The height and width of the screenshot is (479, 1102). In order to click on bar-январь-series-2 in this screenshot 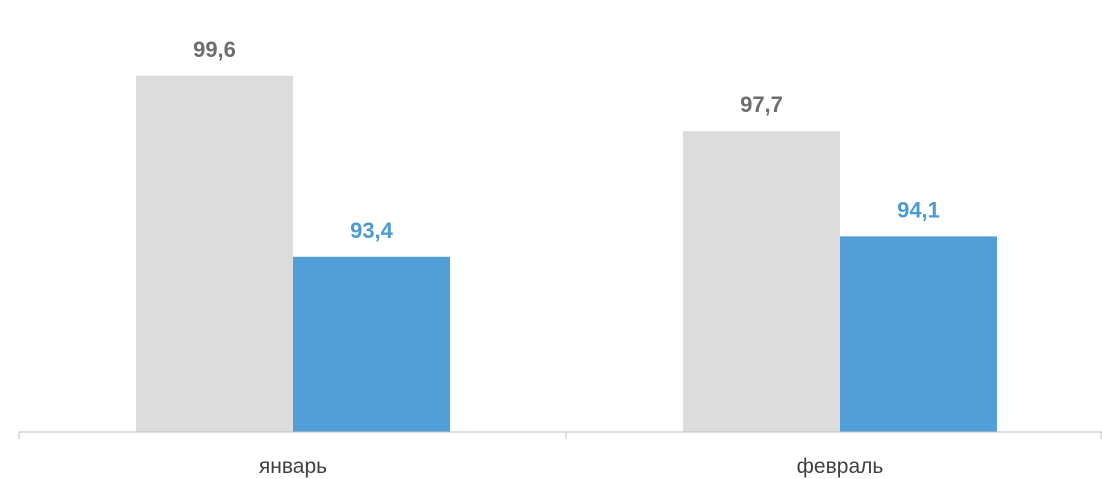, I will do `click(371, 344)`.